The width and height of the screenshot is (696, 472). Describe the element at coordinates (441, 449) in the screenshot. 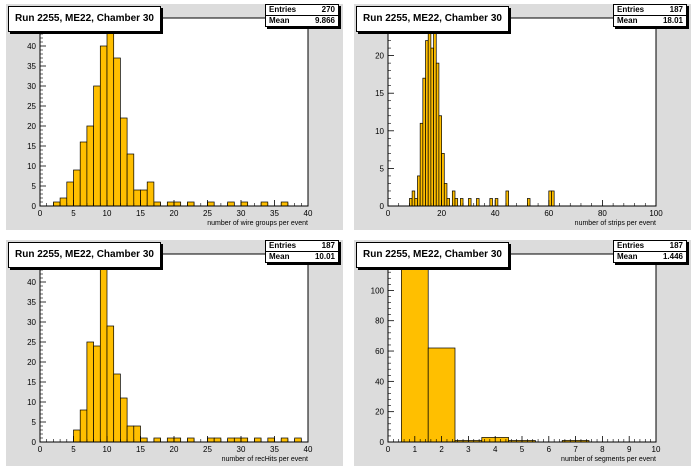

I see `x-tick-label: 2` at that location.